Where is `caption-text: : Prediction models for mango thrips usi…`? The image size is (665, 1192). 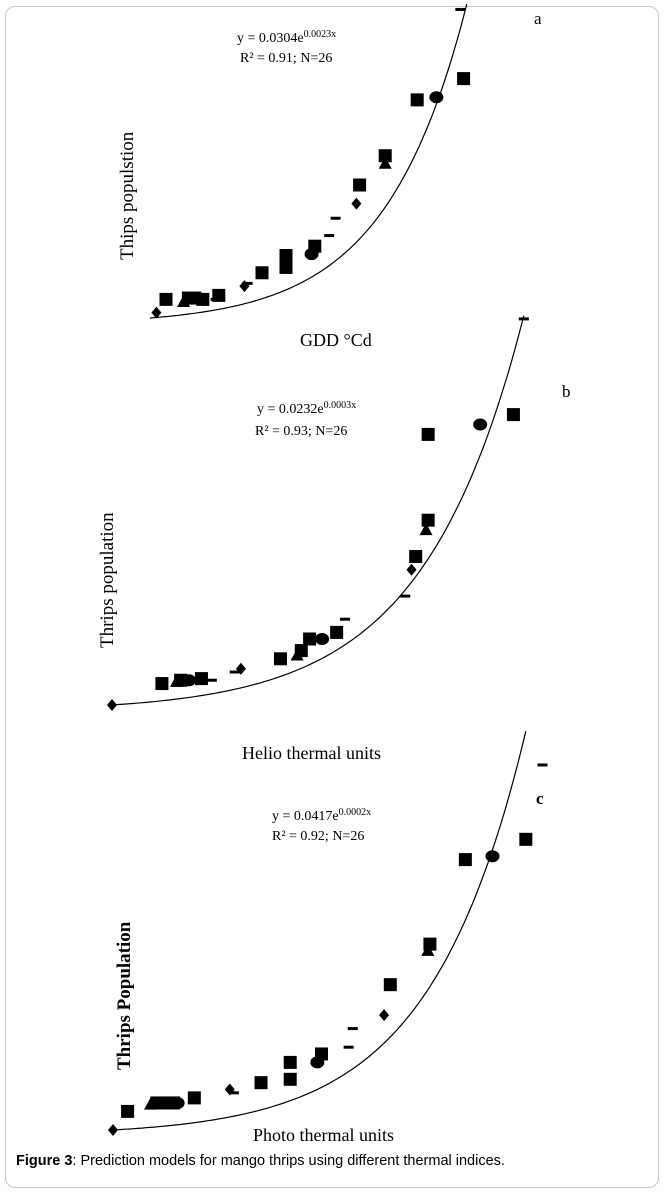
caption-text: : Prediction models for mango thrips usi… is located at coordinates (288, 1161).